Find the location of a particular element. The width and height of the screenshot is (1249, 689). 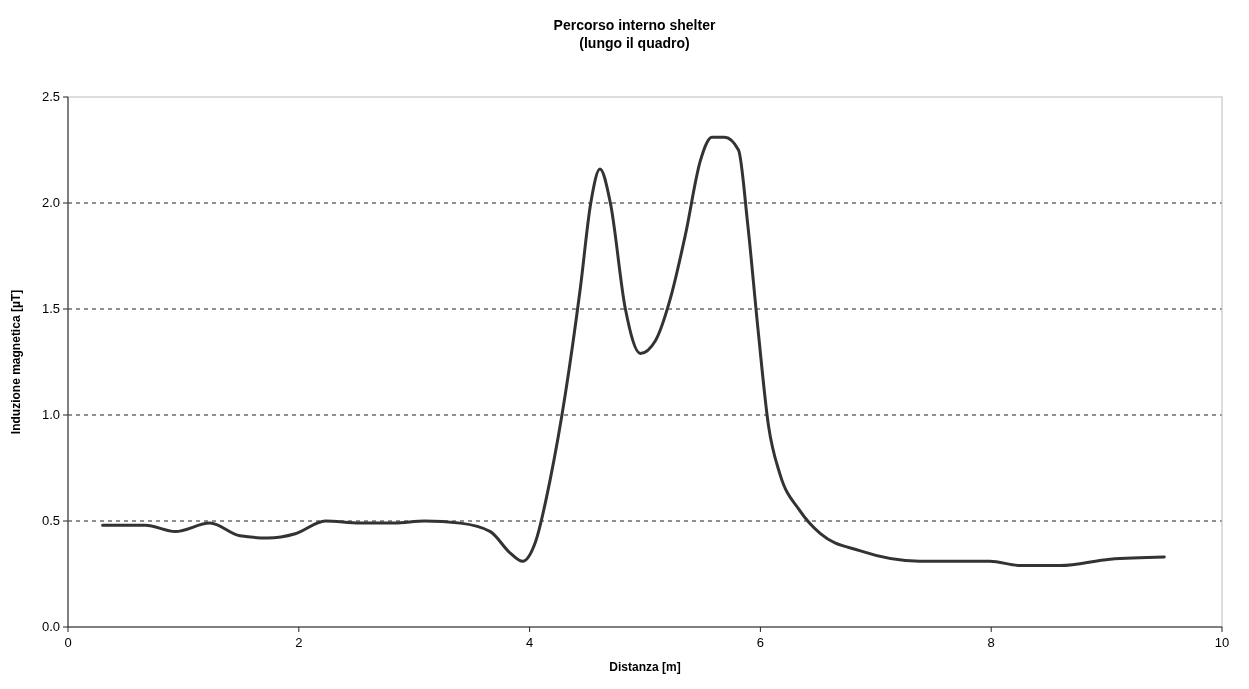

x-tick-label: 0 is located at coordinates (68, 642).